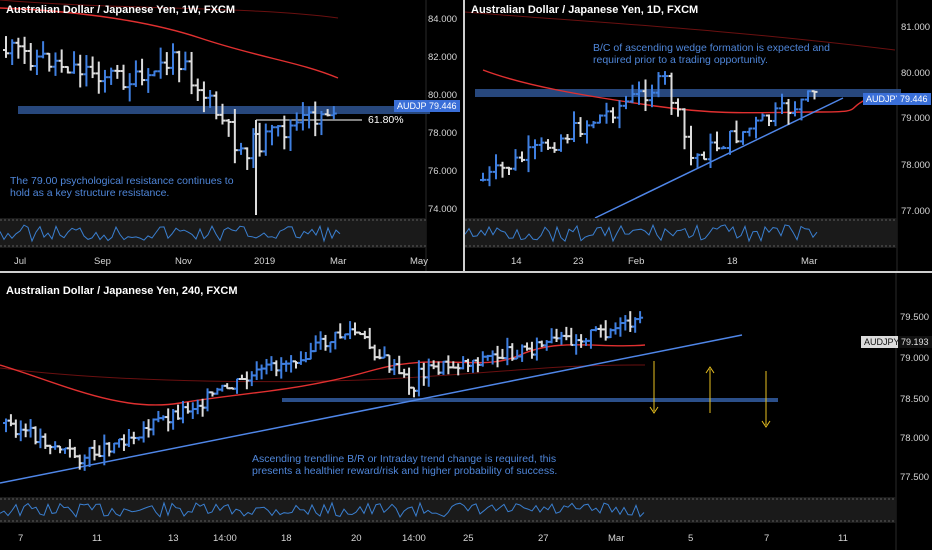  Describe the element at coordinates (767, 538) in the screenshot. I see `h4-x-tick-11: 7` at that location.